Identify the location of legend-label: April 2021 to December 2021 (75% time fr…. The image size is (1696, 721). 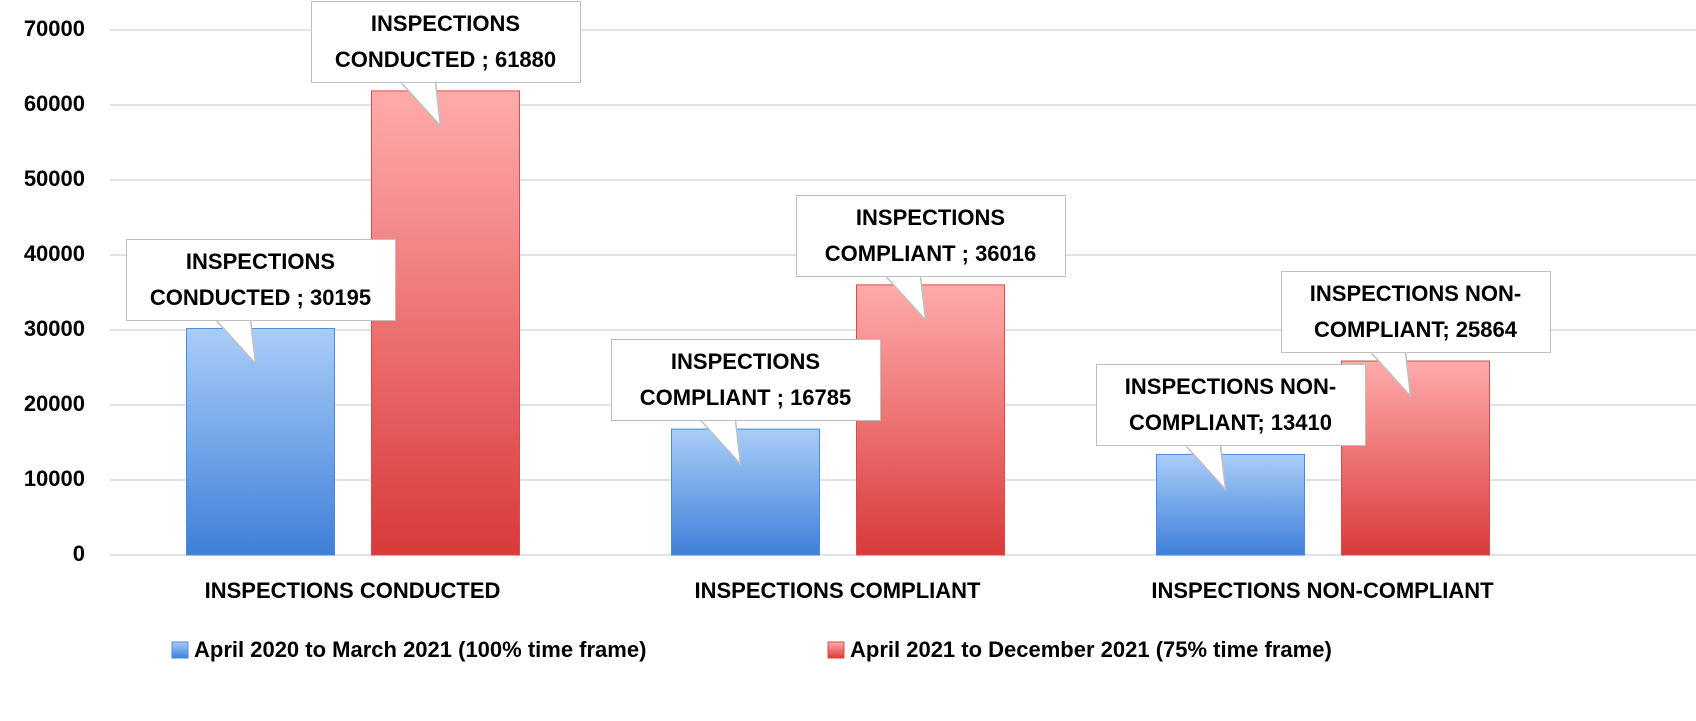
(1091, 649).